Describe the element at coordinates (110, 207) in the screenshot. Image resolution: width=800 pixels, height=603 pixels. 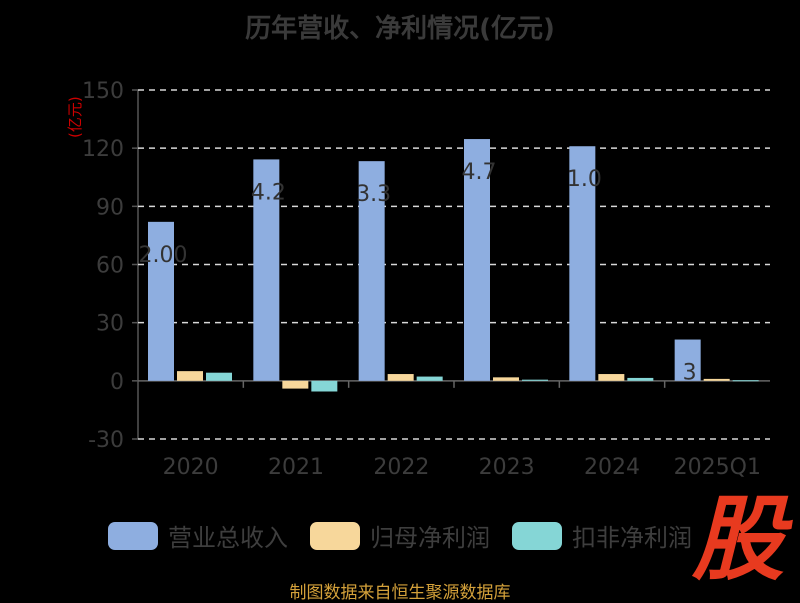
I see `y-tick-label: 90` at that location.